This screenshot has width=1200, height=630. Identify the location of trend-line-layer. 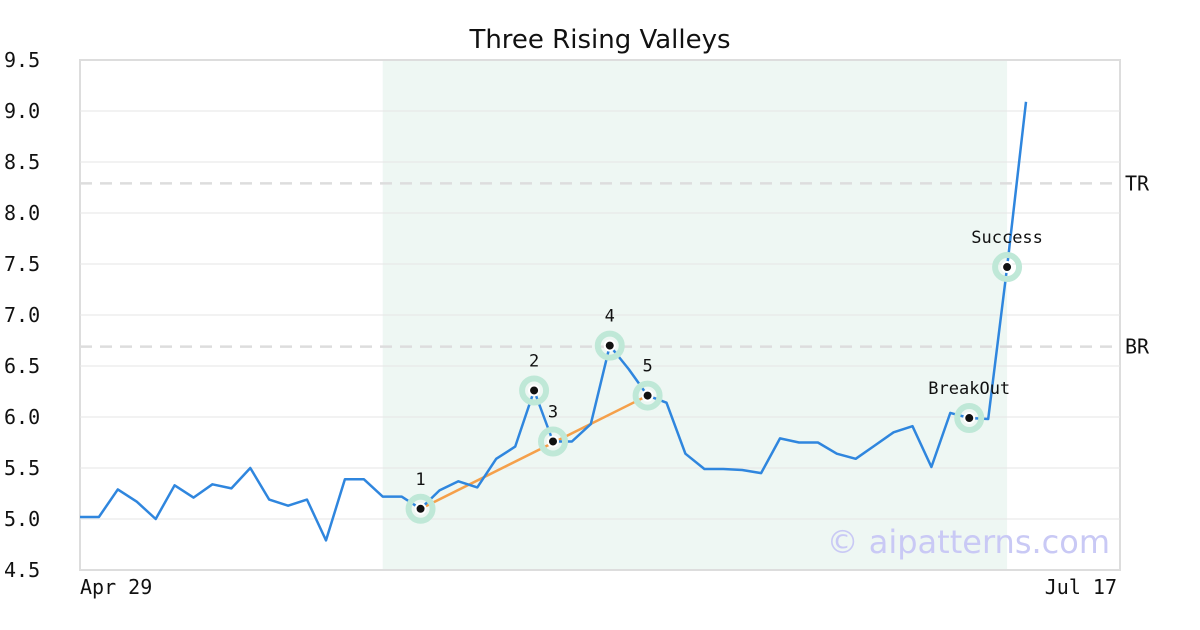
(534, 452).